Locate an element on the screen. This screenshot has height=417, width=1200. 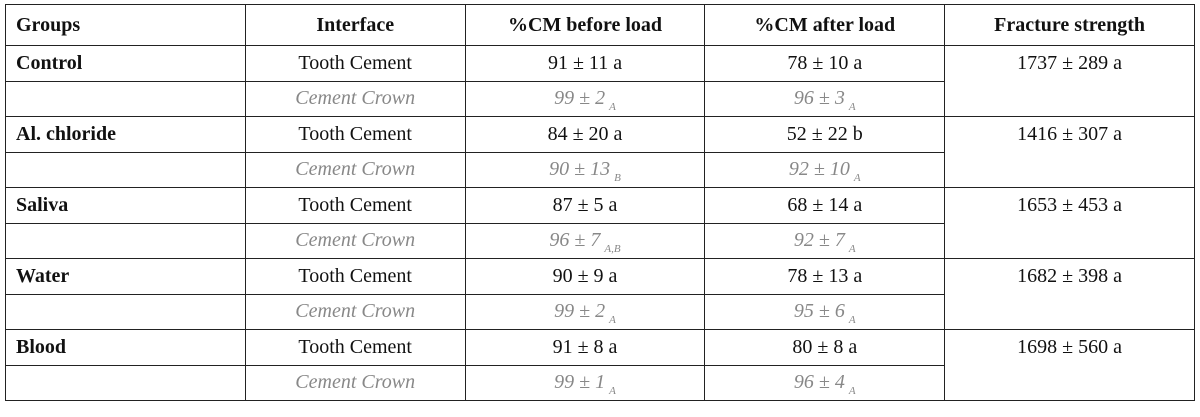
value-cell: 96 ± 7 A,B is located at coordinates (585, 240).